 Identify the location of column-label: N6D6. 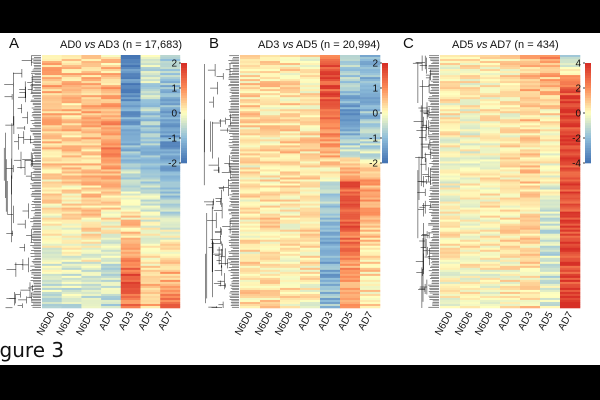
(66, 324).